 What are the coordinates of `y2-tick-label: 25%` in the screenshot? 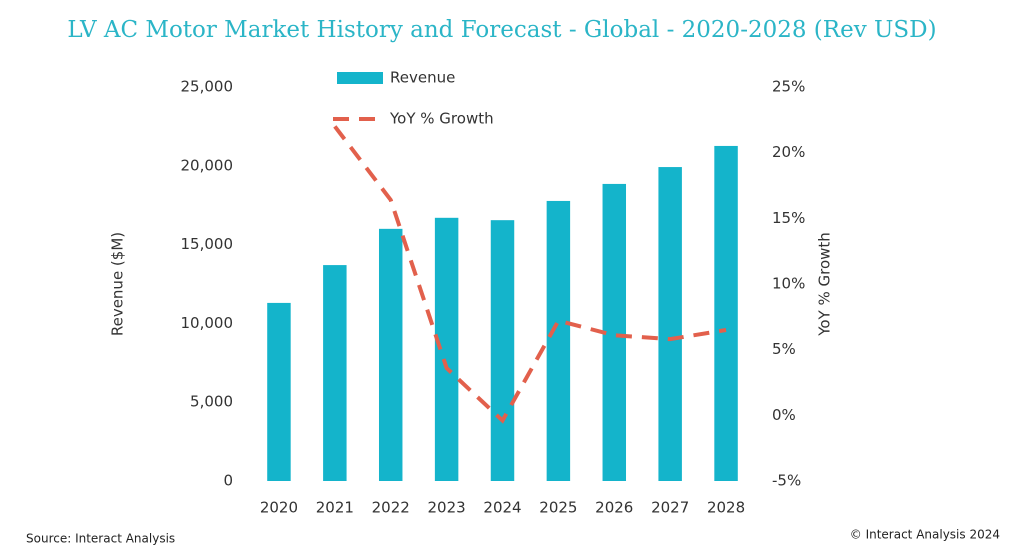 It's located at (788, 87).